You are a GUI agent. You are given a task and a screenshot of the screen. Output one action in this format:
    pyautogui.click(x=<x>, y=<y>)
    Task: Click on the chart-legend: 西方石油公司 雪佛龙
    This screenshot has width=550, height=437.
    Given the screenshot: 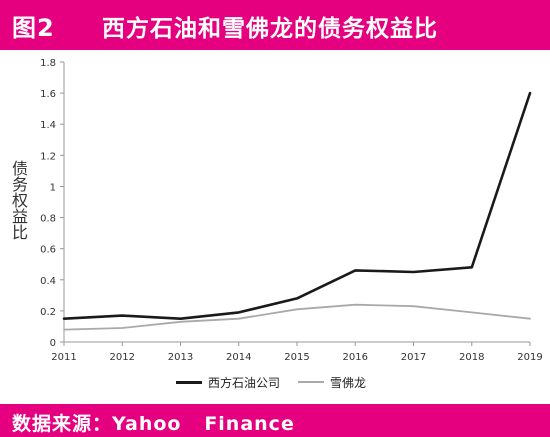 What is the action you would take?
    pyautogui.click(x=280, y=382)
    